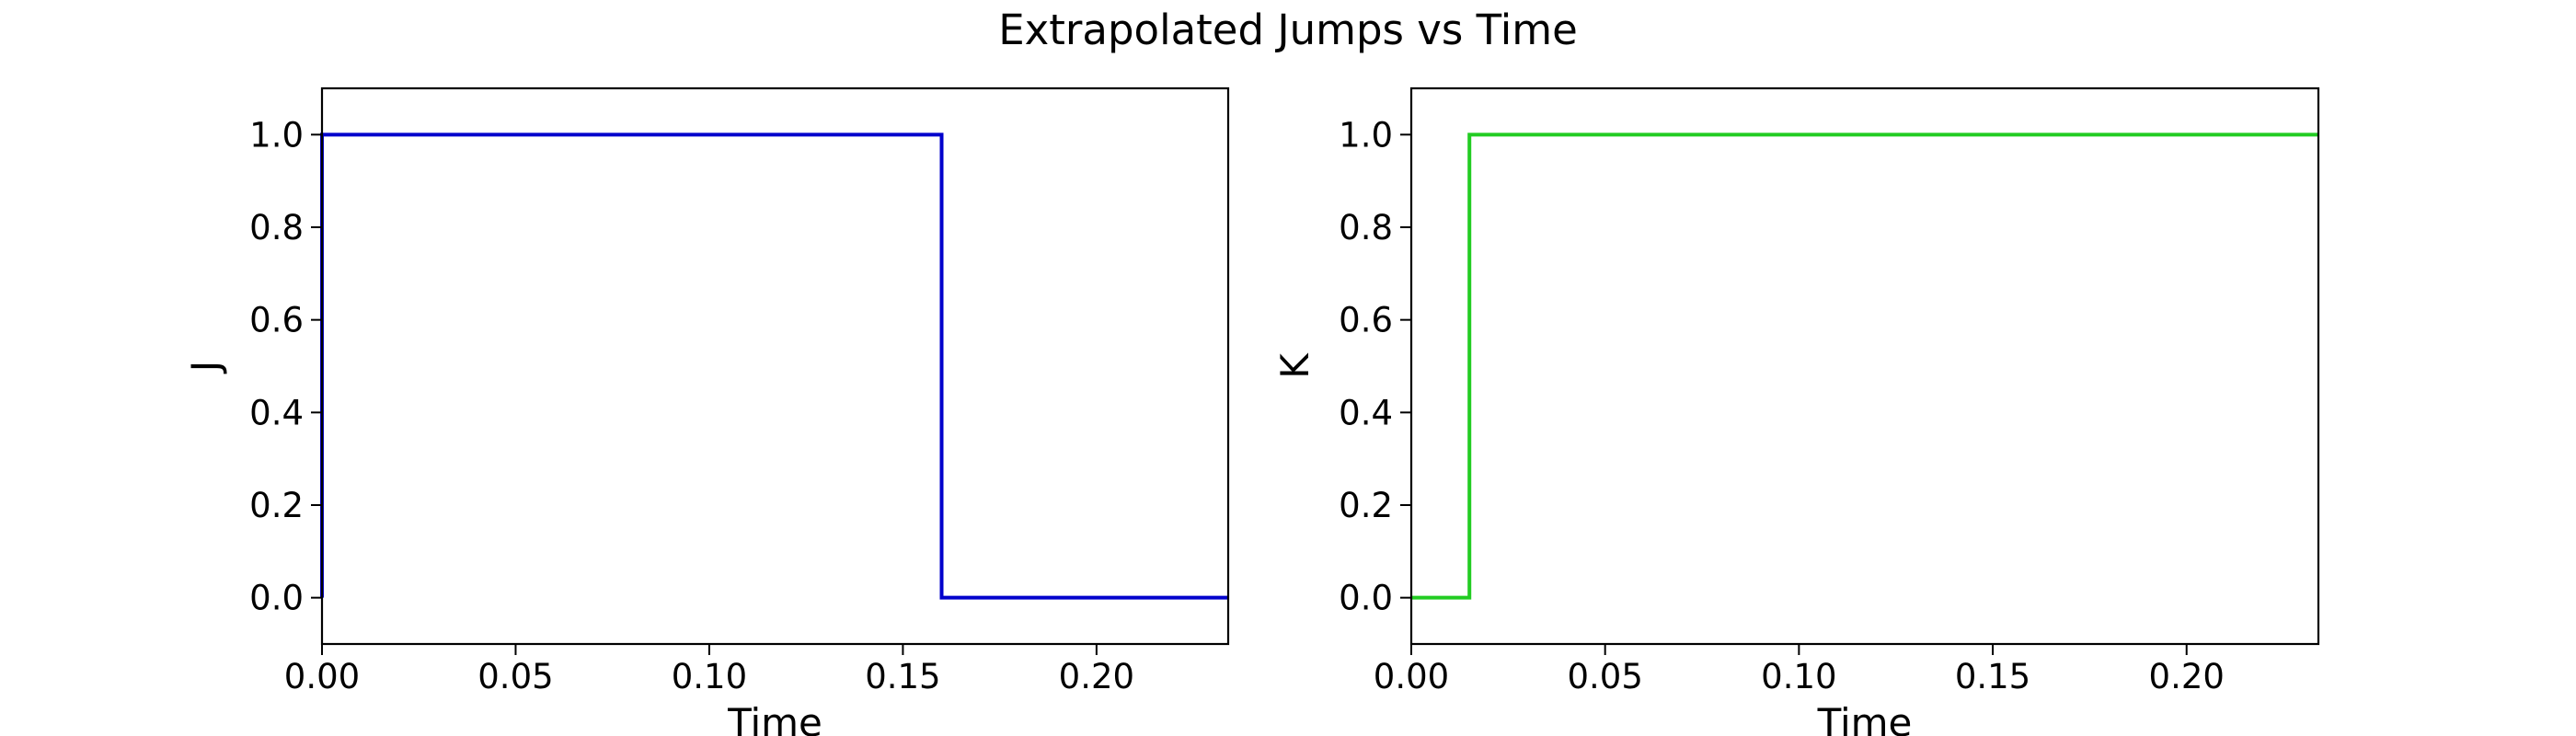 The image size is (2576, 736). Describe the element at coordinates (709, 676) in the screenshot. I see `panel-j-x-tick-label: 0.10` at that location.